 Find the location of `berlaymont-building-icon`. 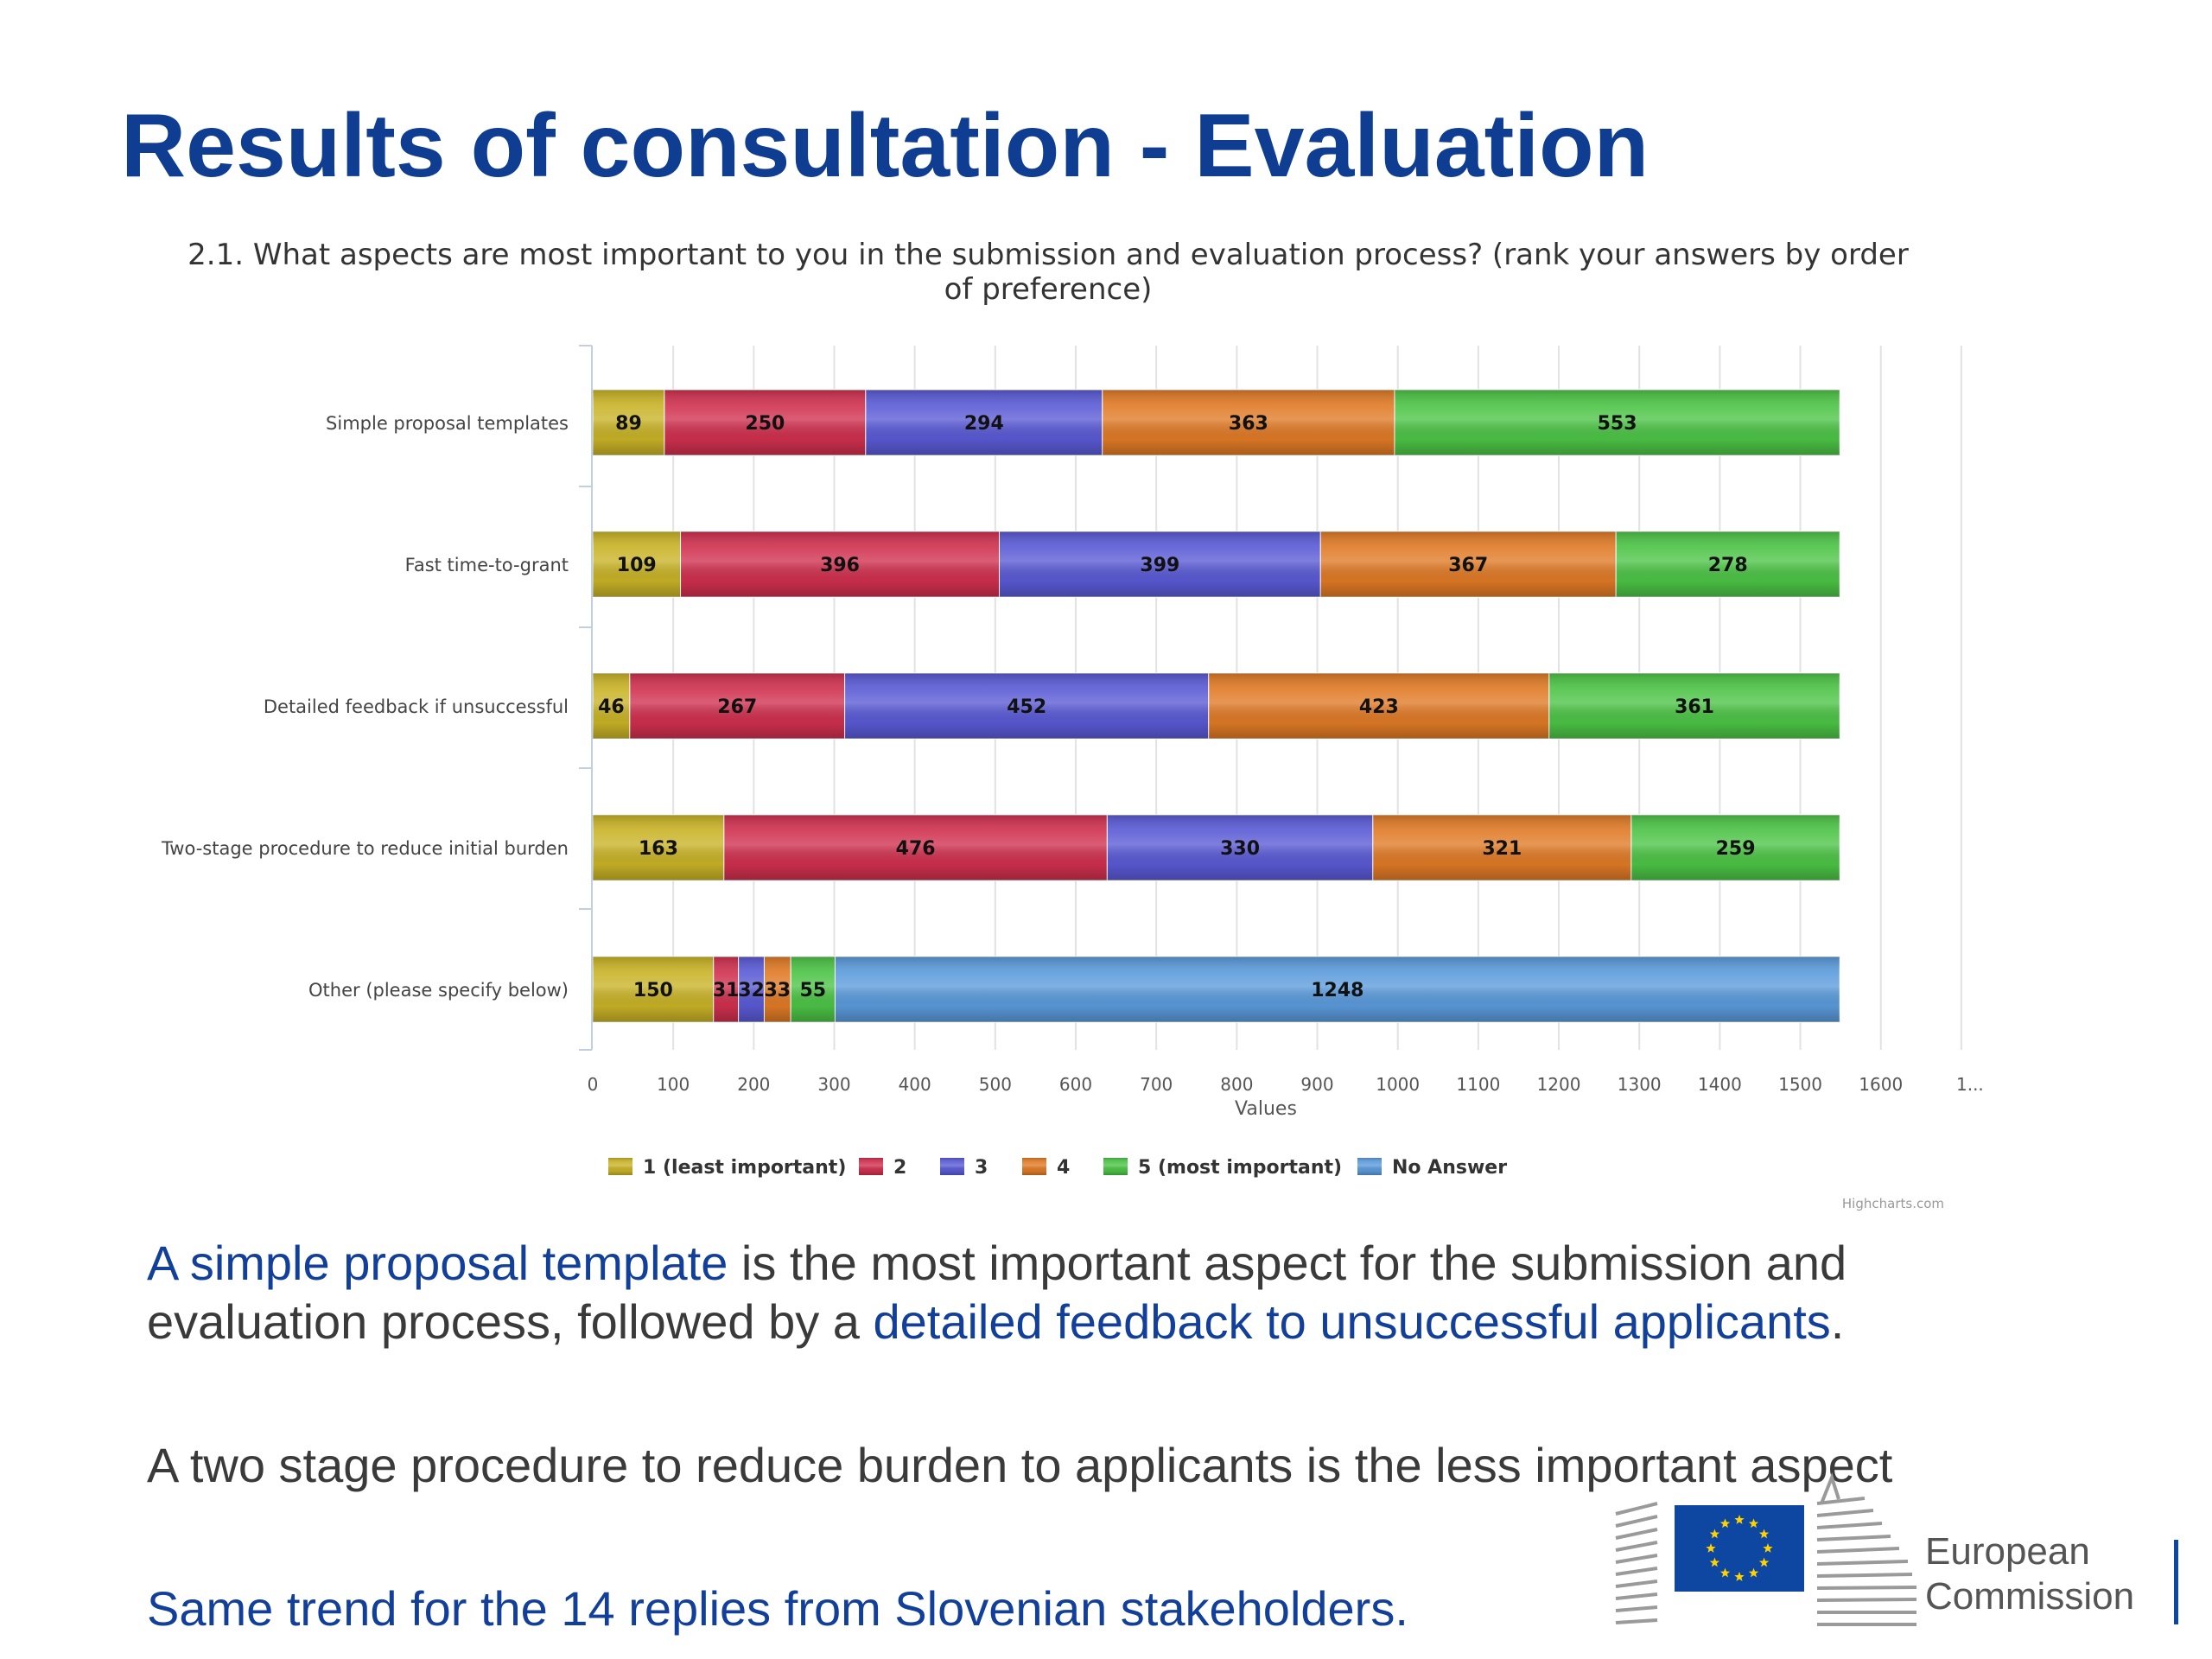

berlaymont-building-icon is located at coordinates (1766, 1549).